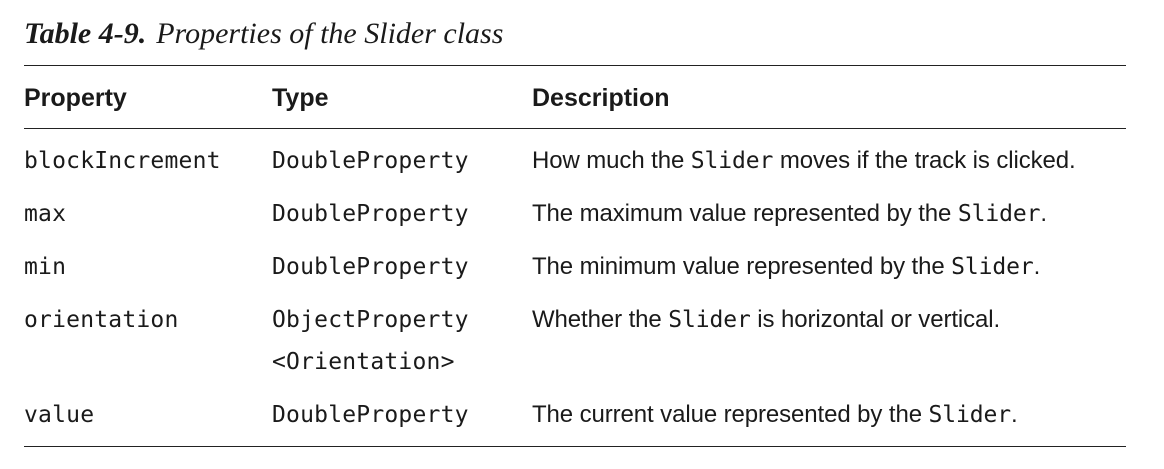 The width and height of the screenshot is (1164, 469). I want to click on description-text: The minimum value represented by the, so click(742, 266).